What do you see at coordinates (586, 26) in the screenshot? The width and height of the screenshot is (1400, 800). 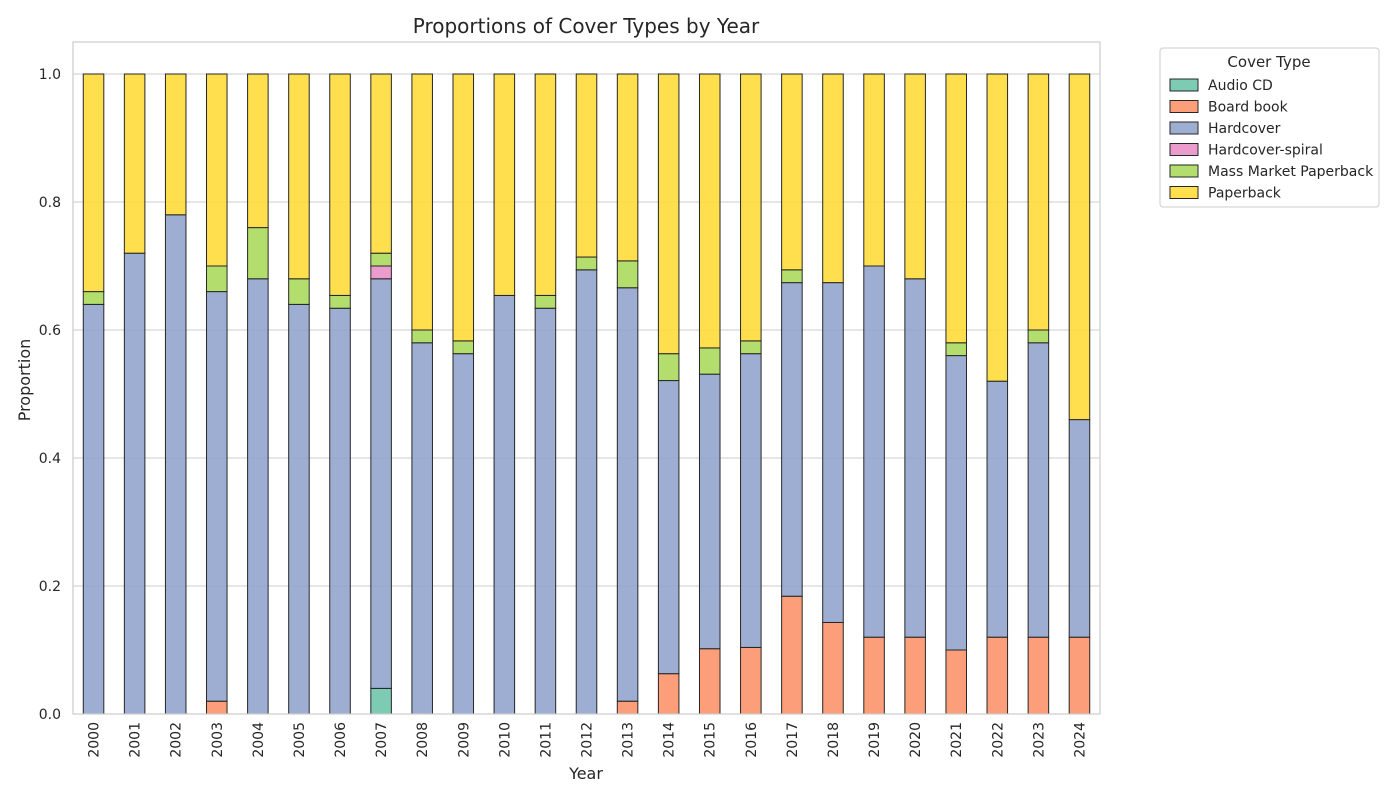 I see `chart-title: Proportions of Cover Types by Year` at bounding box center [586, 26].